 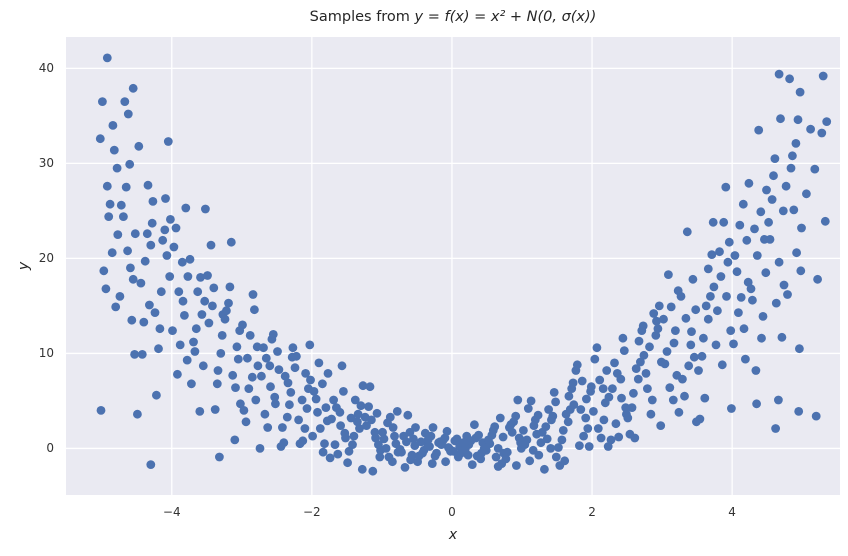 What do you see at coordinates (46, 163) in the screenshot?
I see `y-tick-label: 30` at bounding box center [46, 163].